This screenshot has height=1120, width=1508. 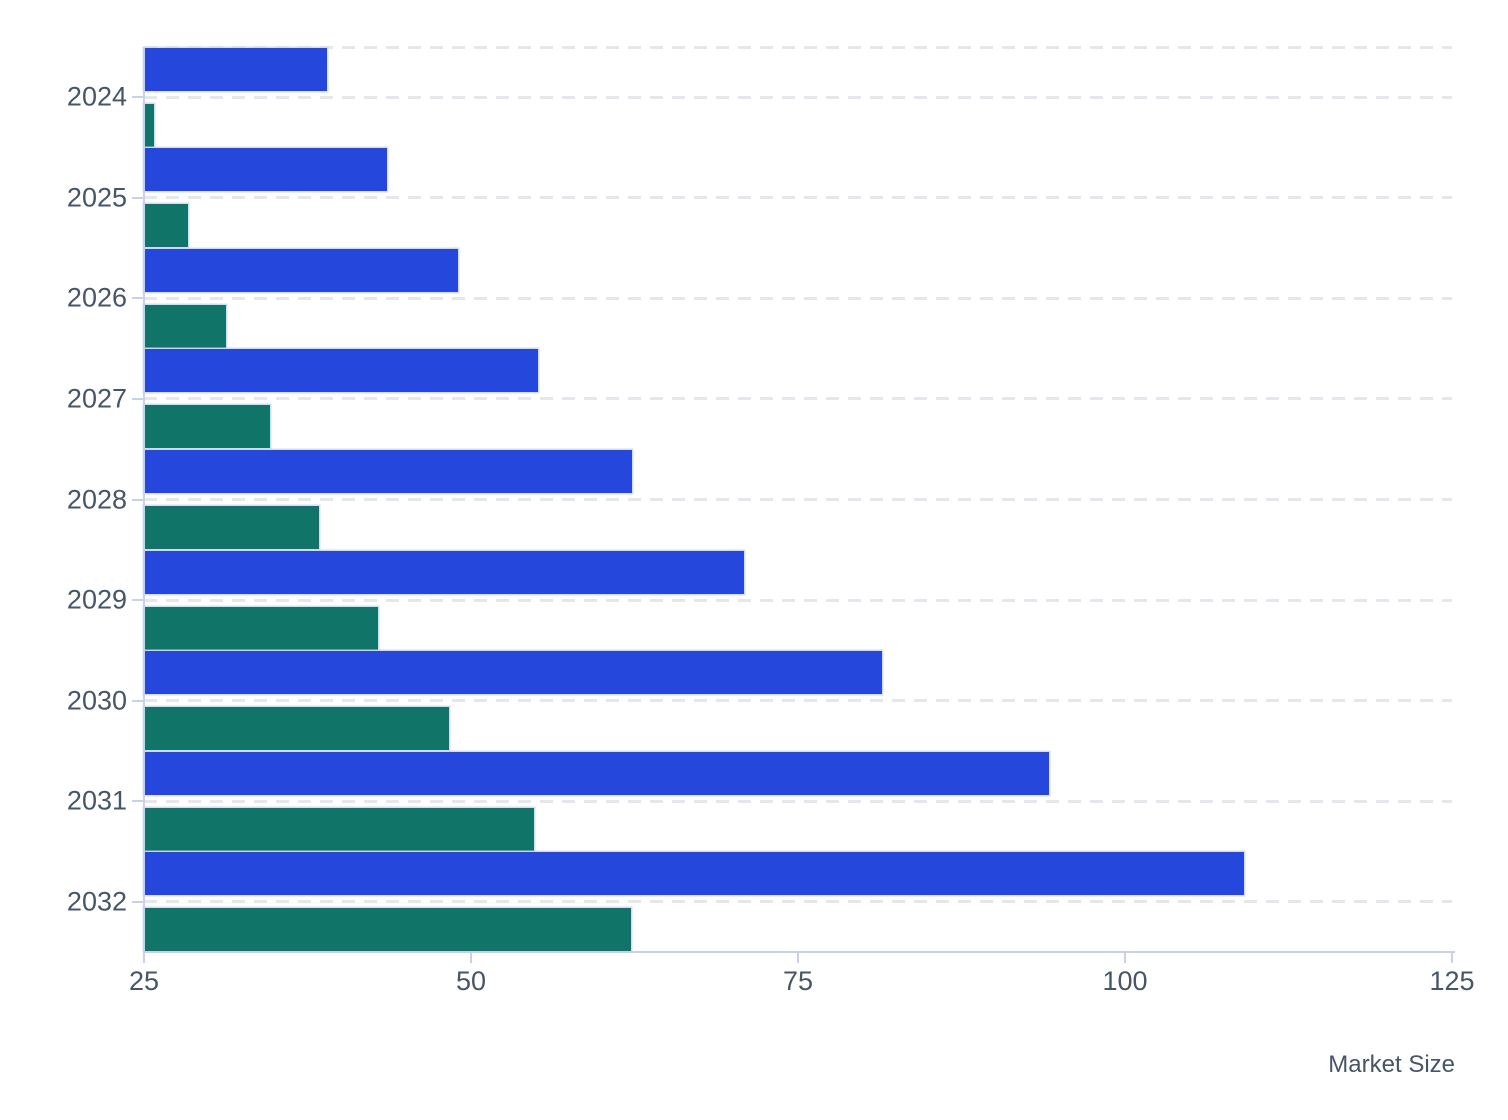 I want to click on y-tick-2030, so click(x=137, y=700).